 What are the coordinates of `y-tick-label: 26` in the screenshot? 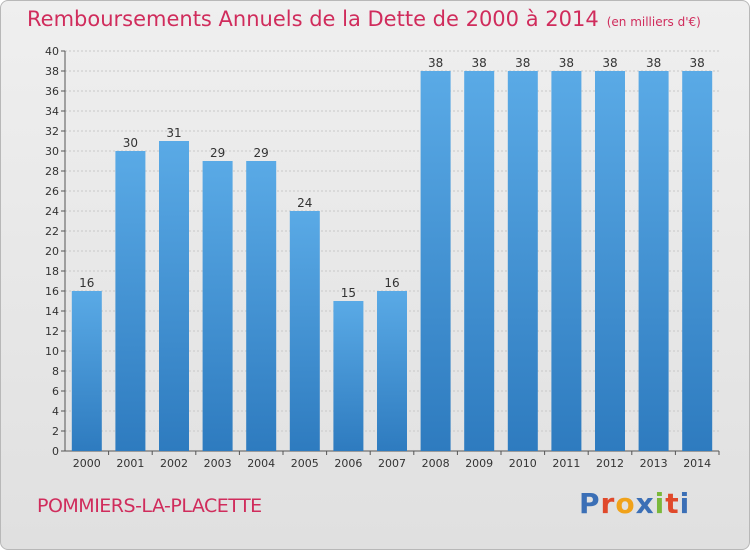 It's located at (52, 191).